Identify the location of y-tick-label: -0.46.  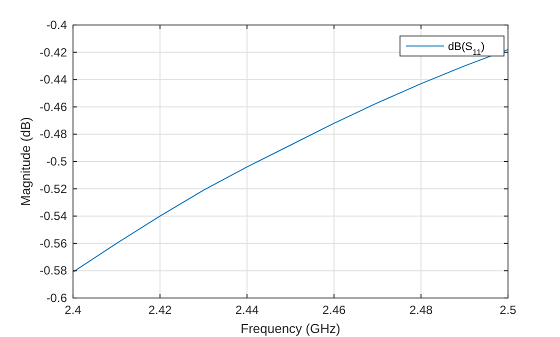
(54, 107).